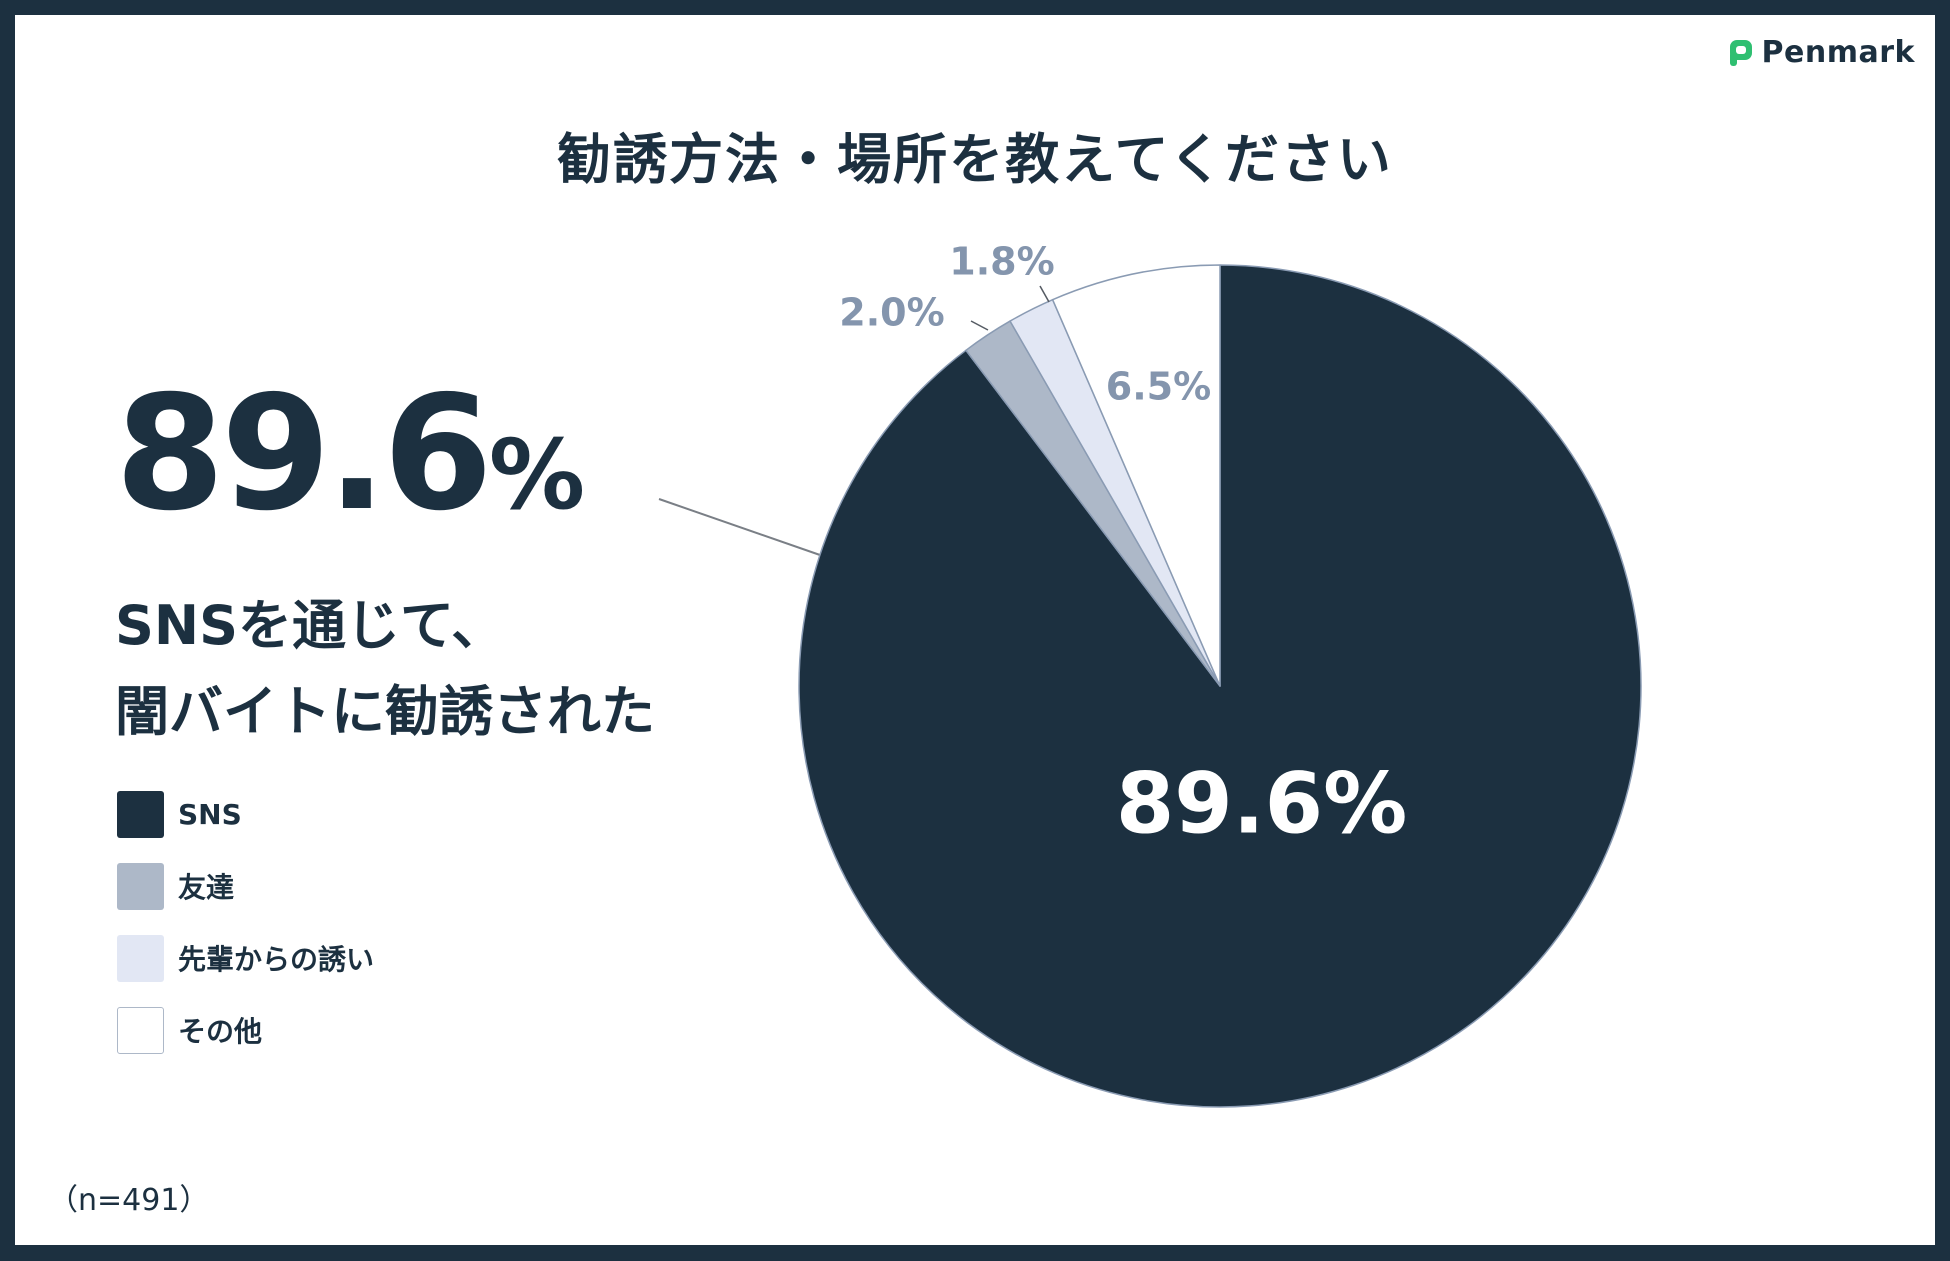  Describe the element at coordinates (975, 159) in the screenshot. I see `chart-title: 勧誘方法・場所を教えてください` at that location.